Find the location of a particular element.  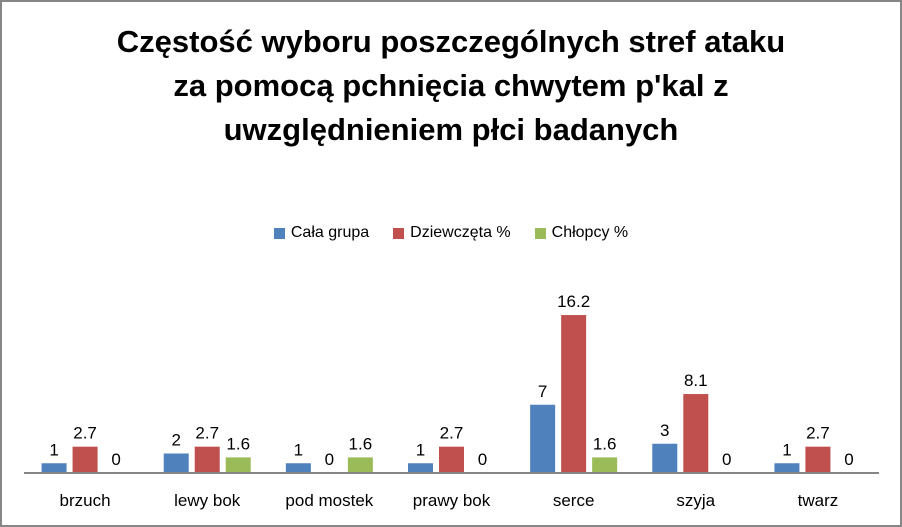

legend-item-dziewczeta: Dziewczęta % is located at coordinates (452, 233).